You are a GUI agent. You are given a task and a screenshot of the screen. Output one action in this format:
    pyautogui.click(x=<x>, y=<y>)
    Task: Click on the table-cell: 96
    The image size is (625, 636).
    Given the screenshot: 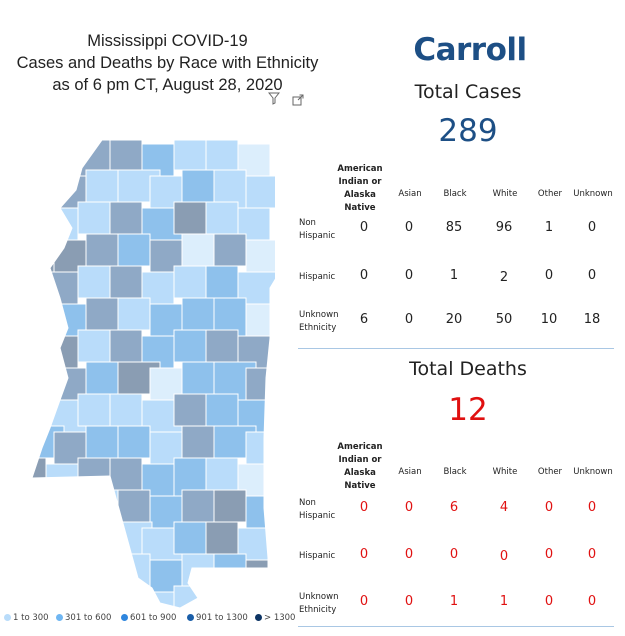 What is the action you would take?
    pyautogui.click(x=504, y=227)
    